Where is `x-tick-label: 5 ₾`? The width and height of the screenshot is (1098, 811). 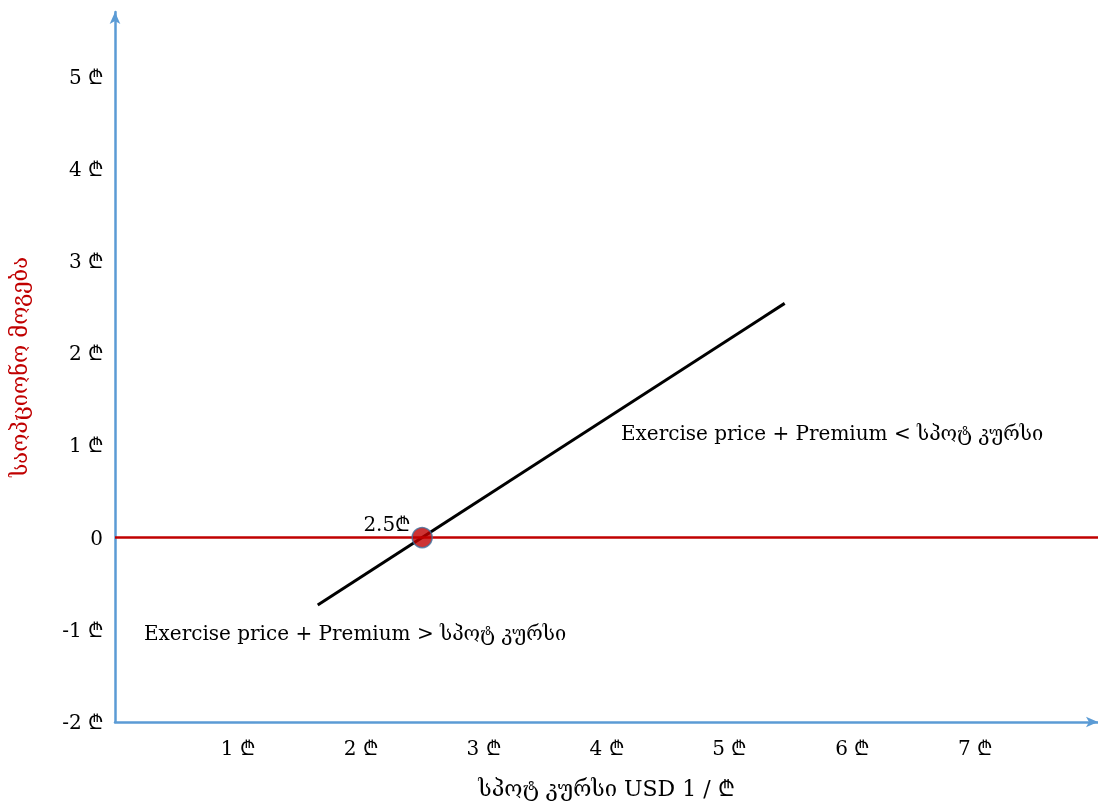
x-tick-label: 5 ₾ is located at coordinates (729, 748).